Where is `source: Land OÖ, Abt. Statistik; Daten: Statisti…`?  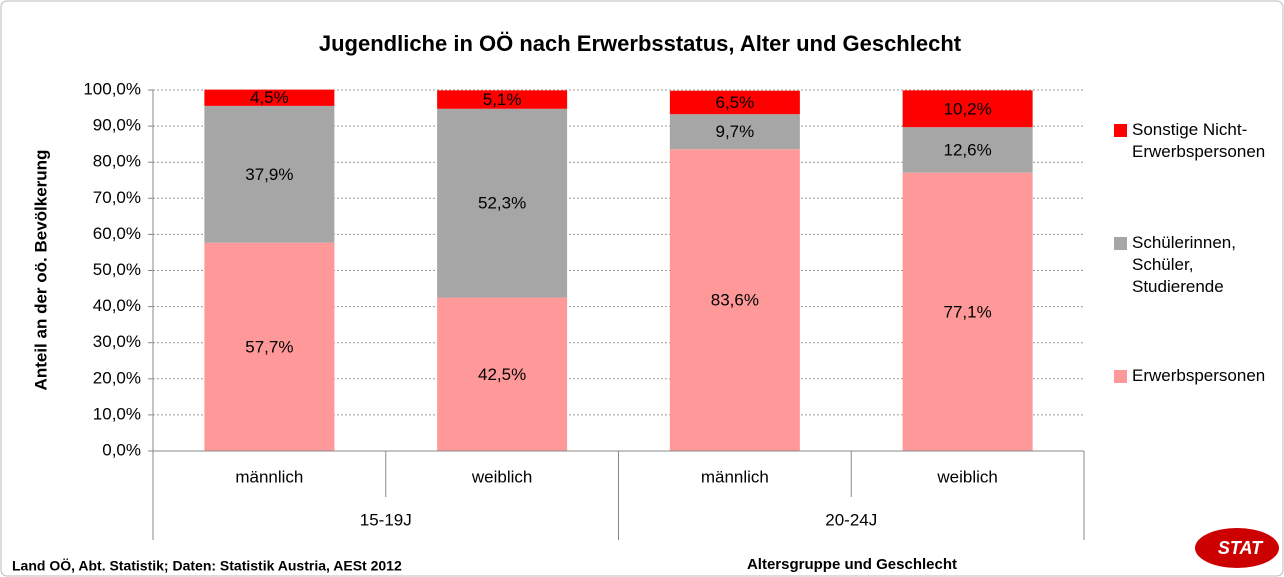 source: Land OÖ, Abt. Statistik; Daten: Statisti… is located at coordinates (207, 566).